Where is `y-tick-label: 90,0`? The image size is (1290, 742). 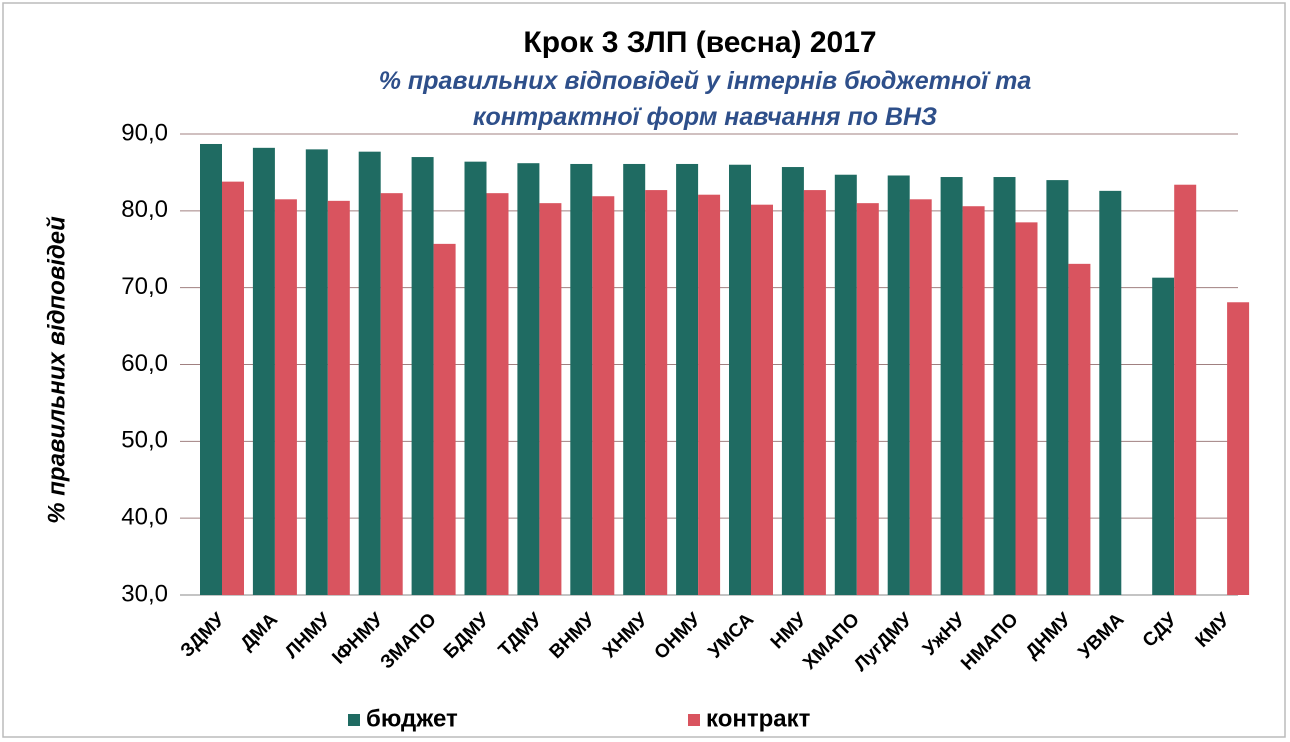
y-tick-label: 90,0 is located at coordinates (144, 132).